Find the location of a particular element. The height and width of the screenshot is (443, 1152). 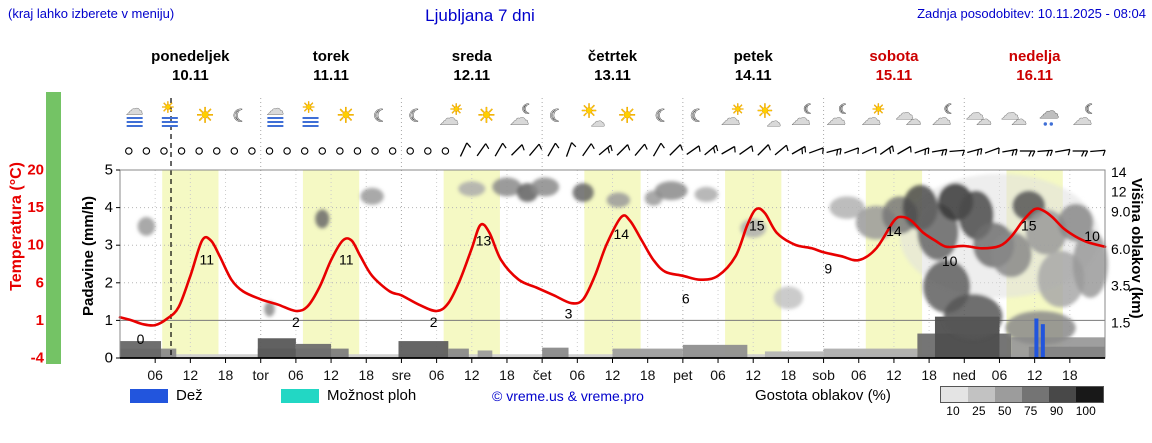

weather-icon-fog_cloud: ☁ is located at coordinates (275, 113).